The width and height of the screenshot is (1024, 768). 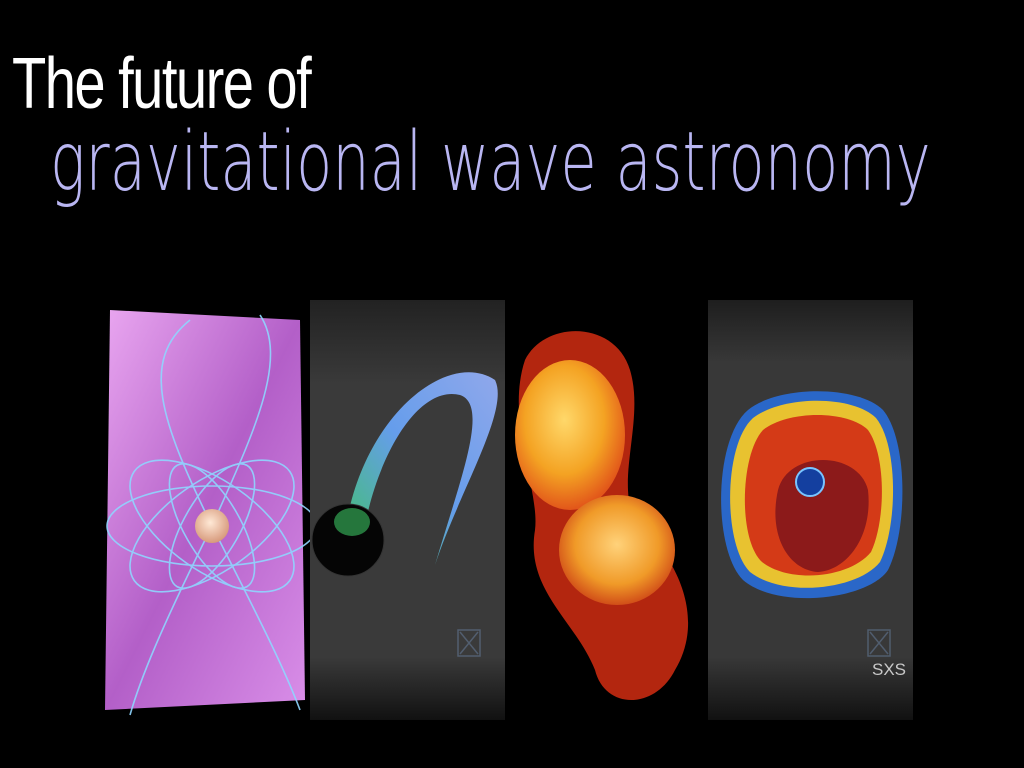 What do you see at coordinates (162, 84) in the screenshot?
I see `slide-title: The future of` at bounding box center [162, 84].